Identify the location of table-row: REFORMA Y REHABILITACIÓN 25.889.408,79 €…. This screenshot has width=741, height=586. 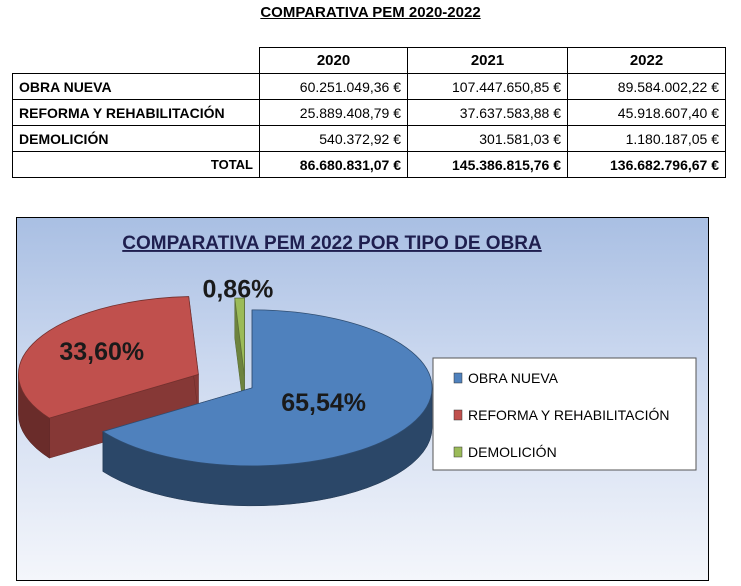
(369, 112).